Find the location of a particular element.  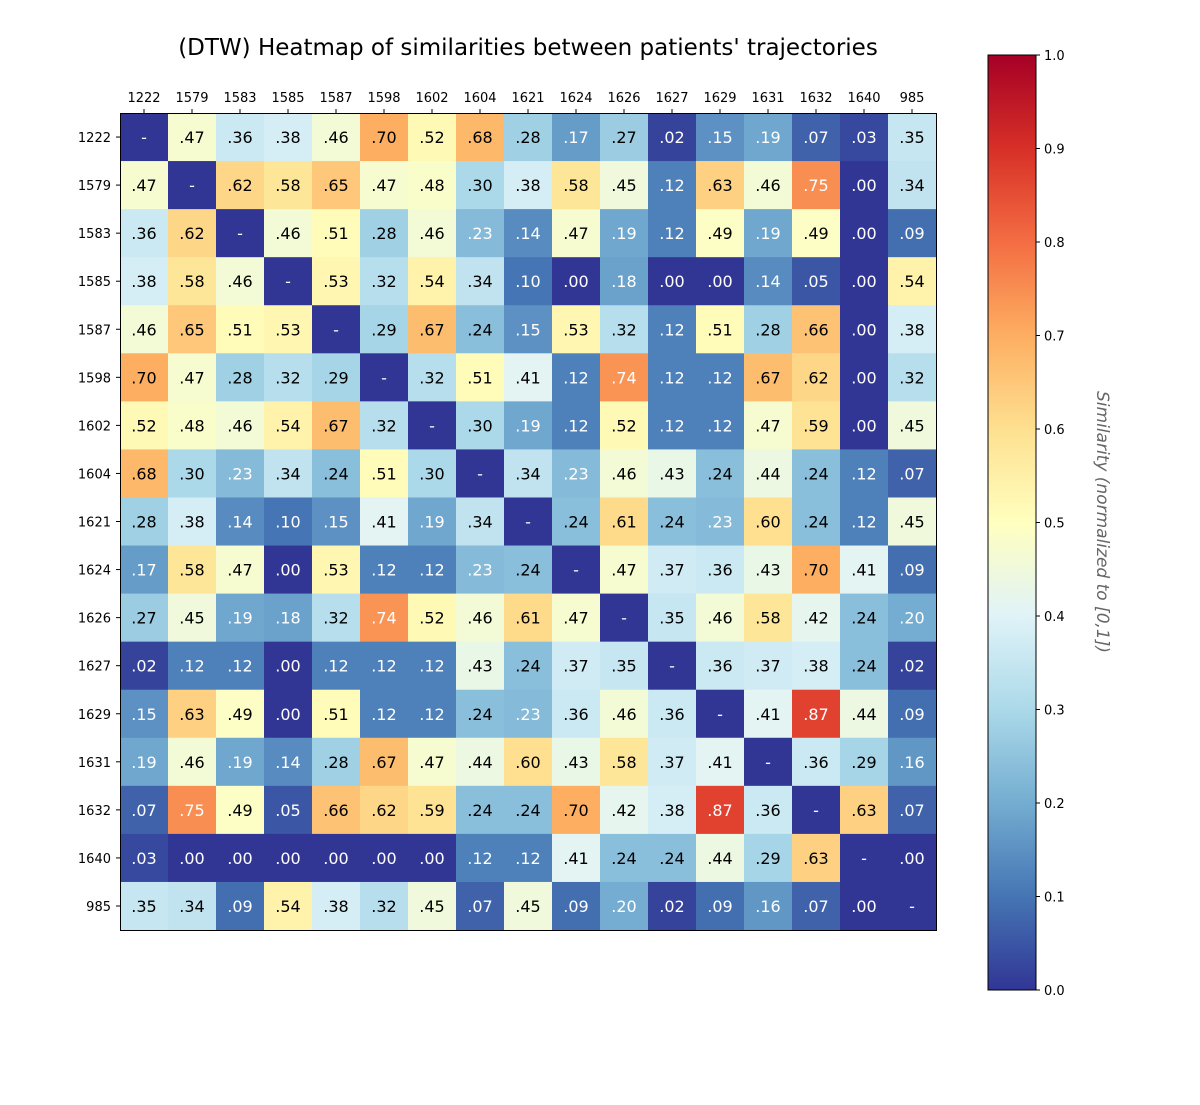

cell-value-label: .17 is located at coordinates (143, 570).